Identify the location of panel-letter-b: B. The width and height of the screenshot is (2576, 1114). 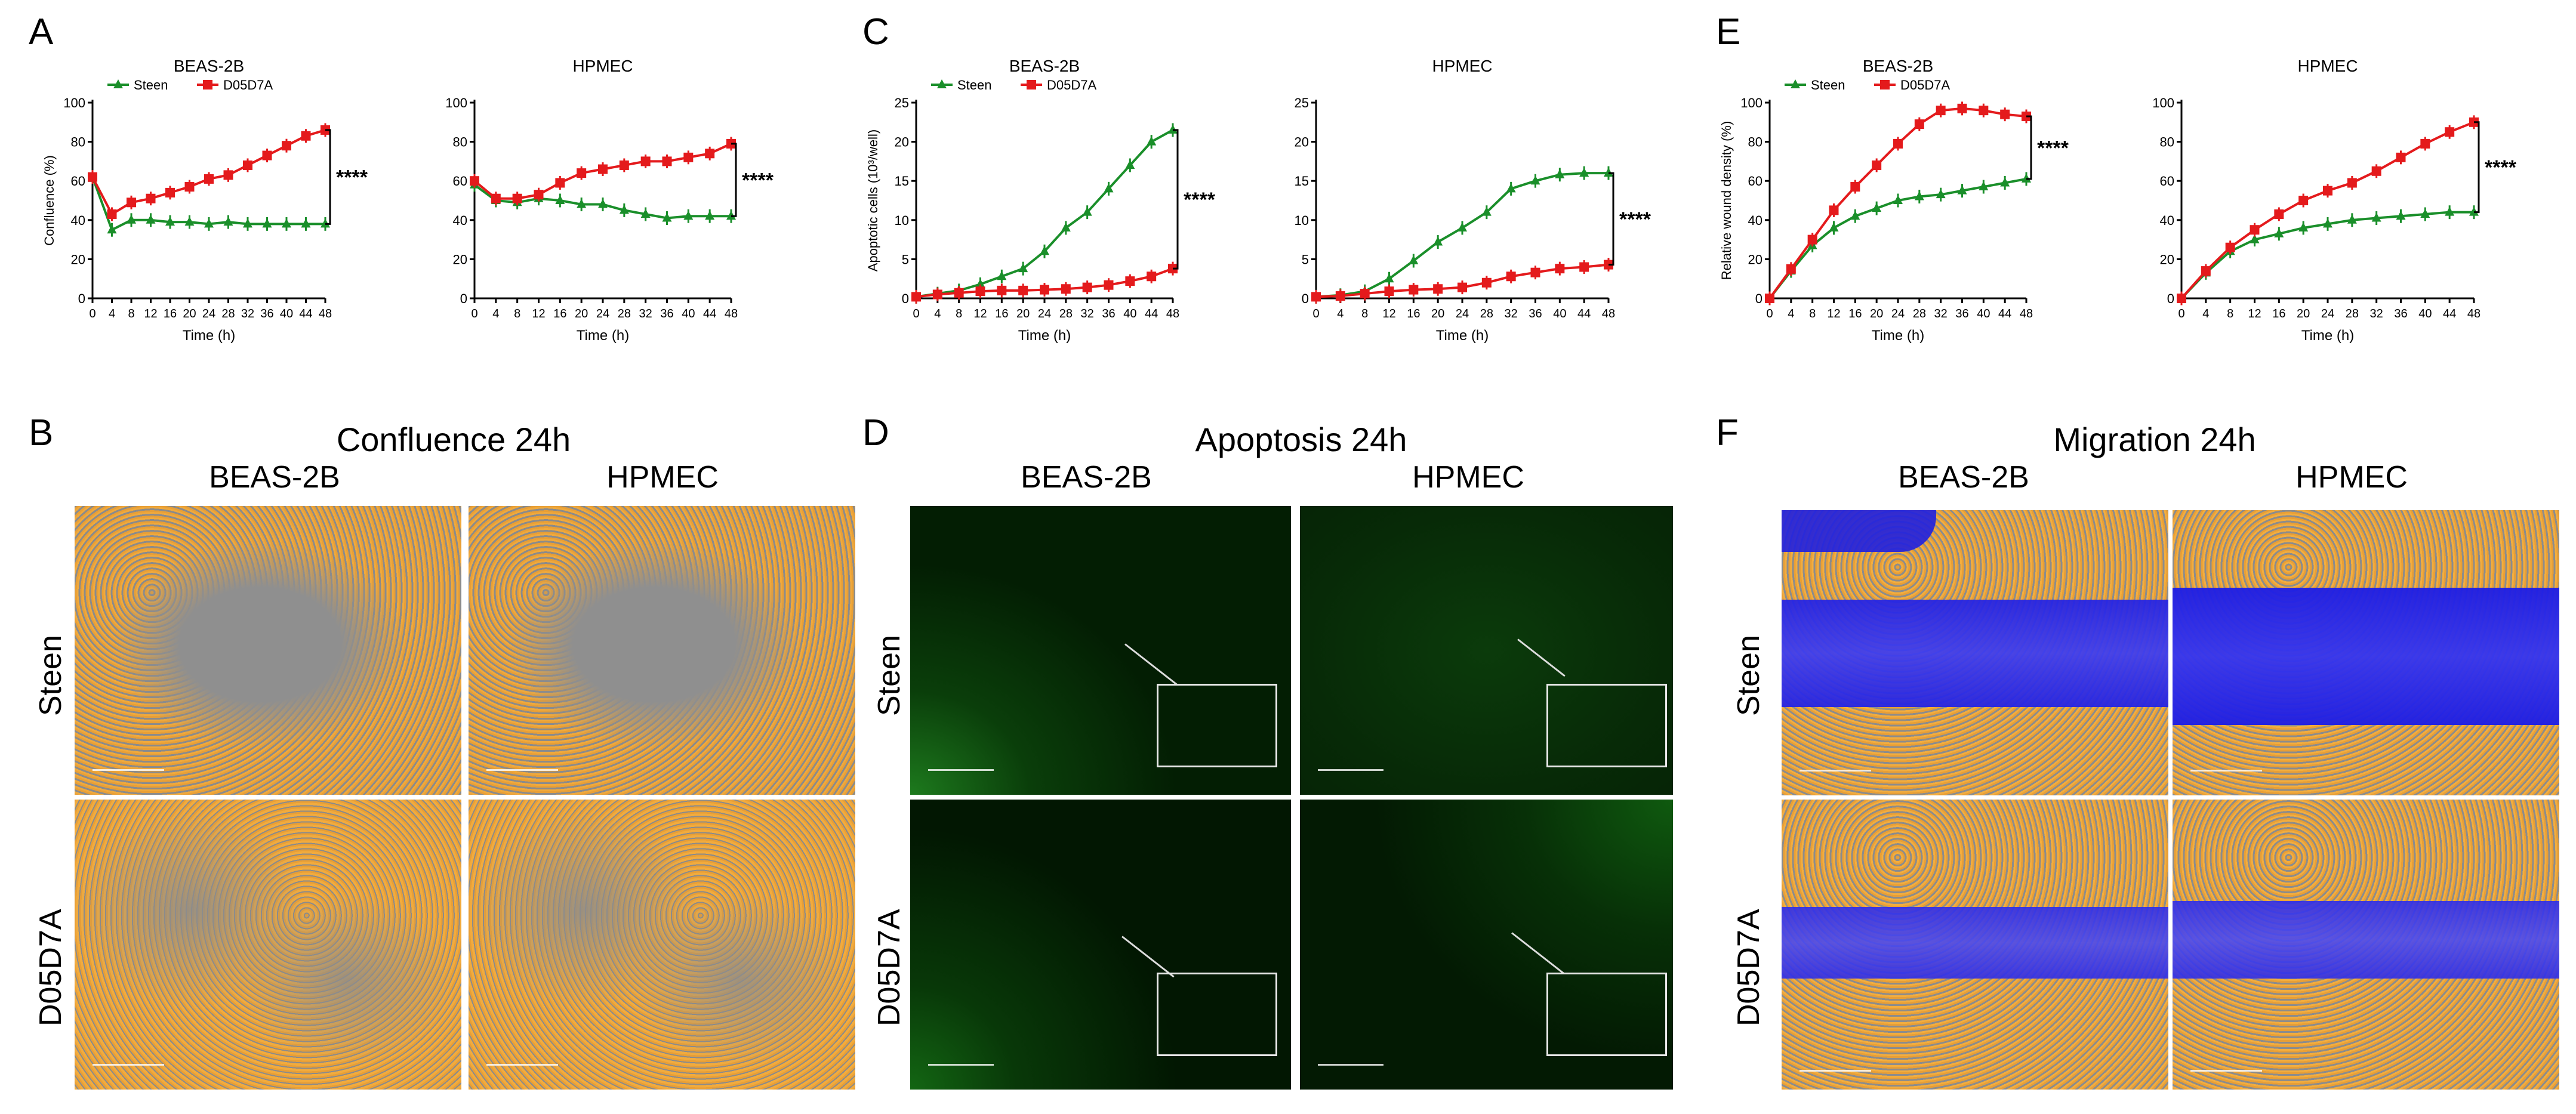
(41, 432).